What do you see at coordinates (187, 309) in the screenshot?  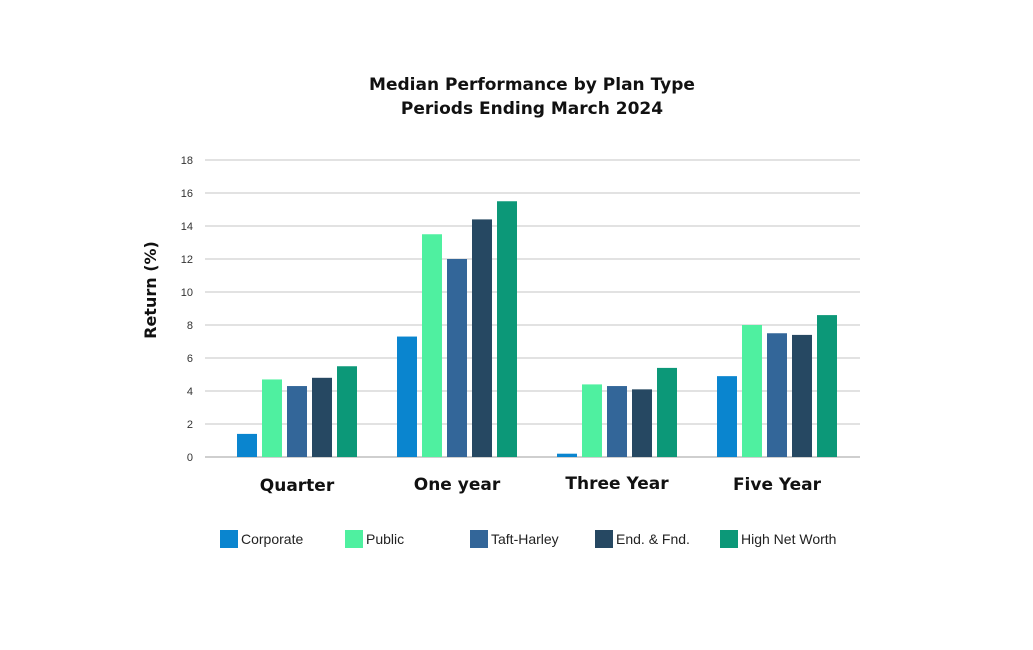 I see `y-axis-ticks: 0 2 4 6 8 10 12 14 16 18` at bounding box center [187, 309].